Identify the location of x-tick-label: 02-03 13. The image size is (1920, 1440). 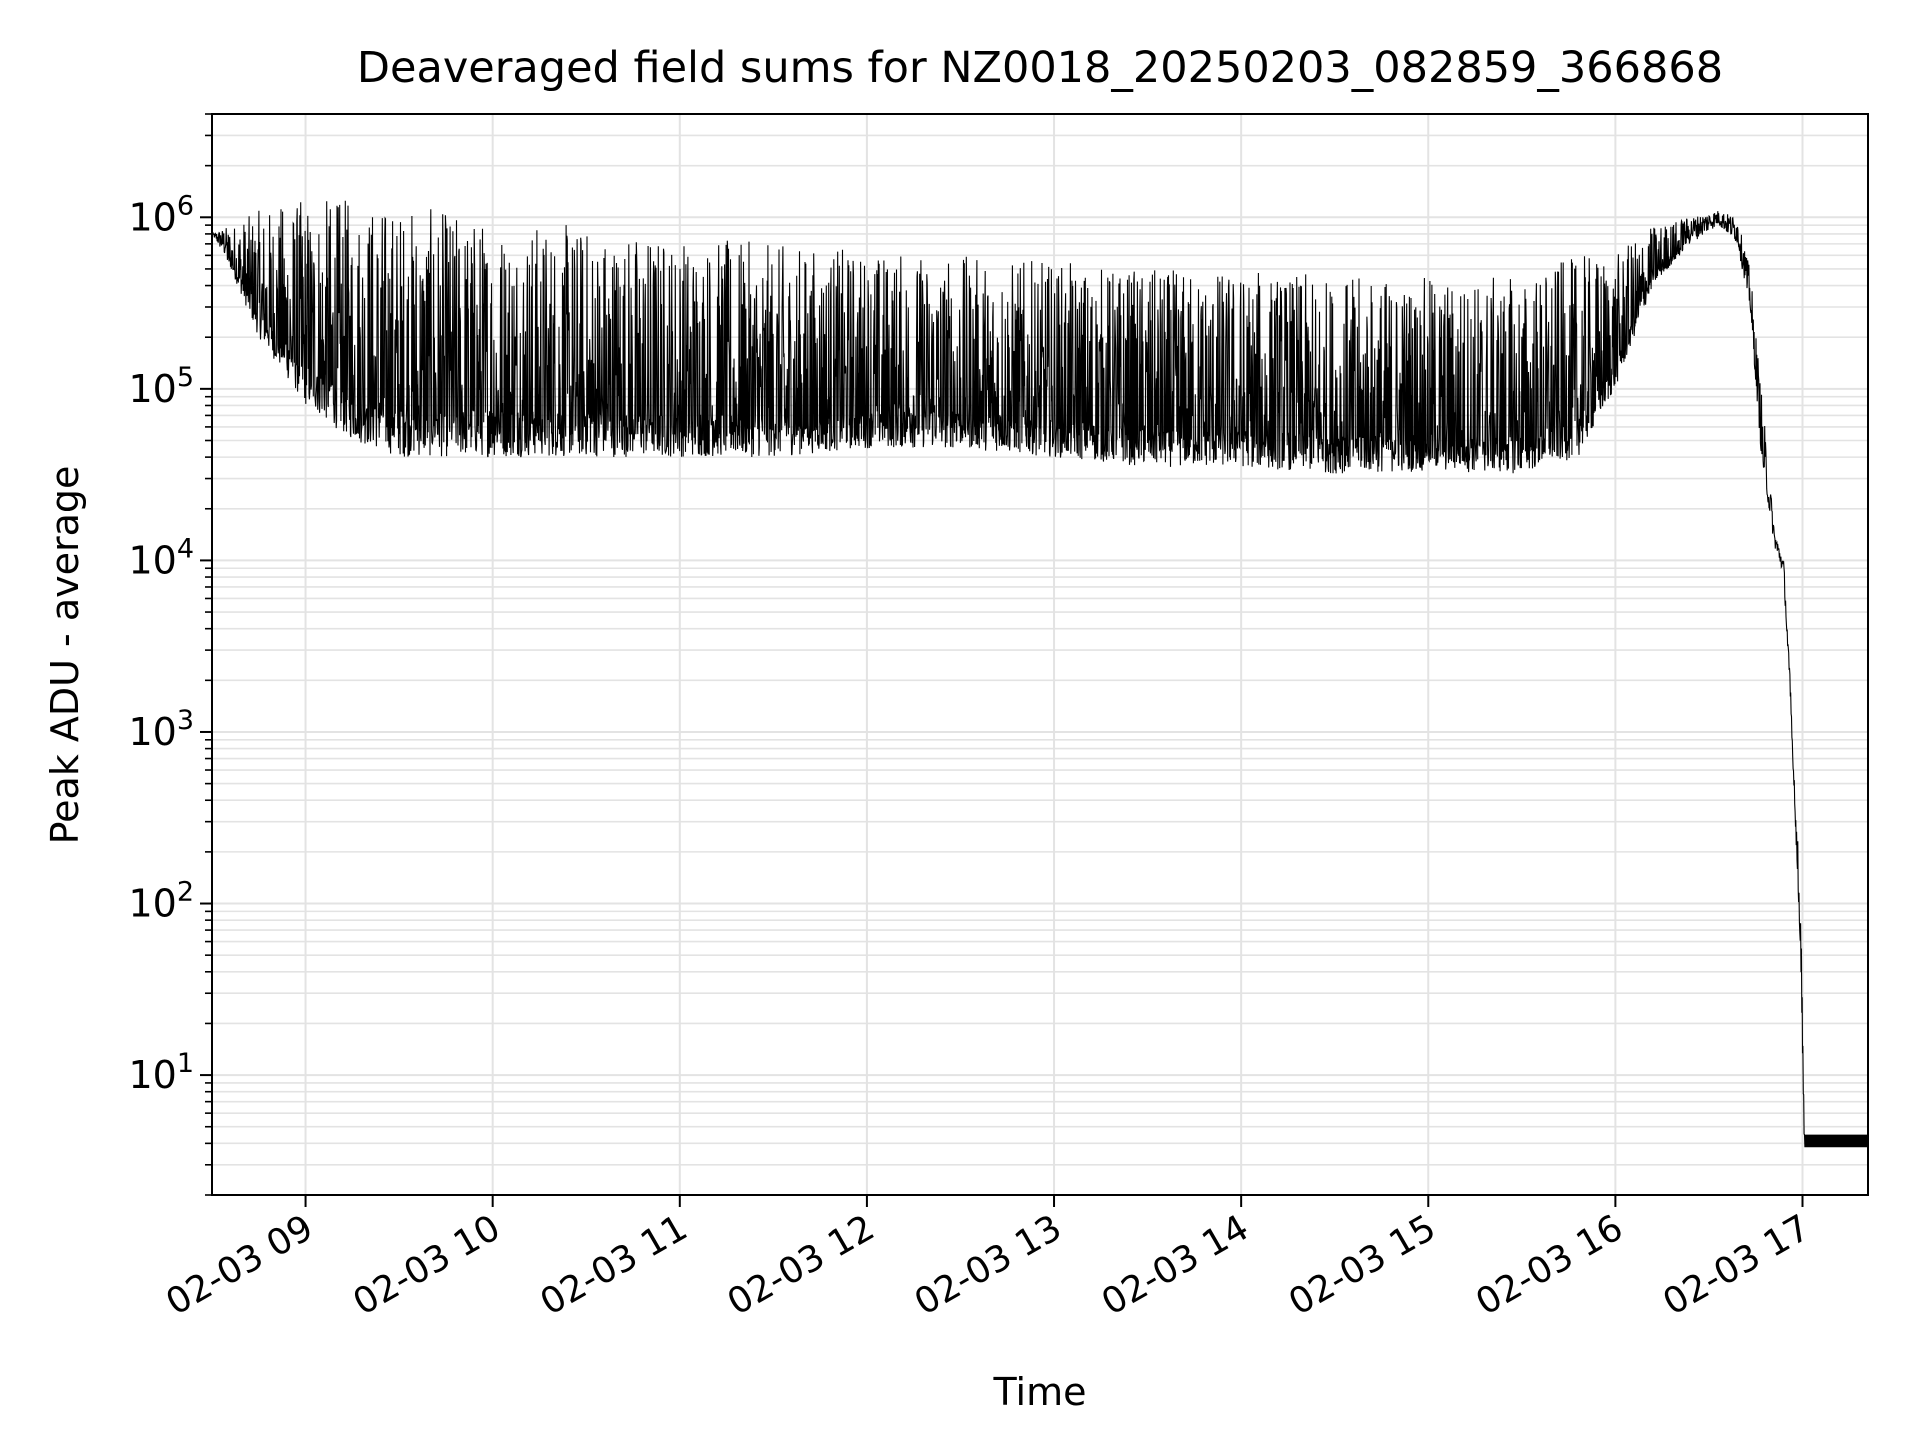
(988, 1265).